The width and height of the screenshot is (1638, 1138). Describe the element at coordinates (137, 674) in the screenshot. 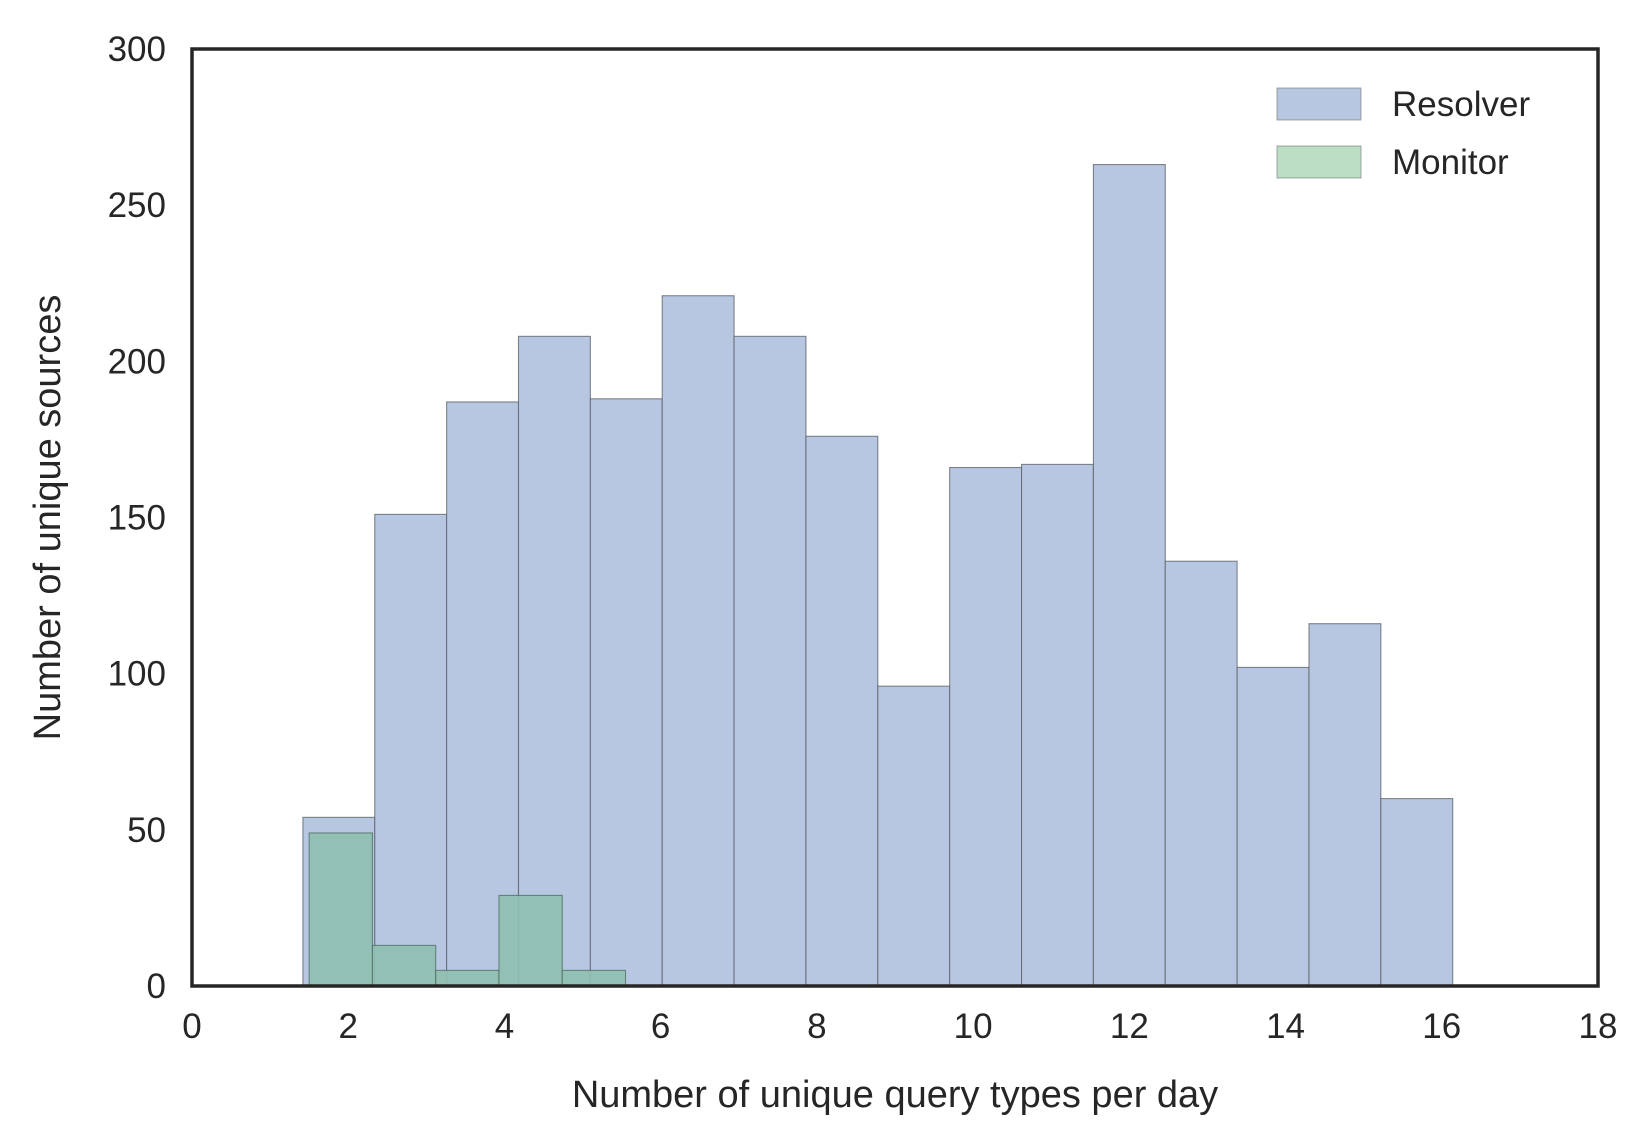

I see `y-tick-label: 100` at that location.